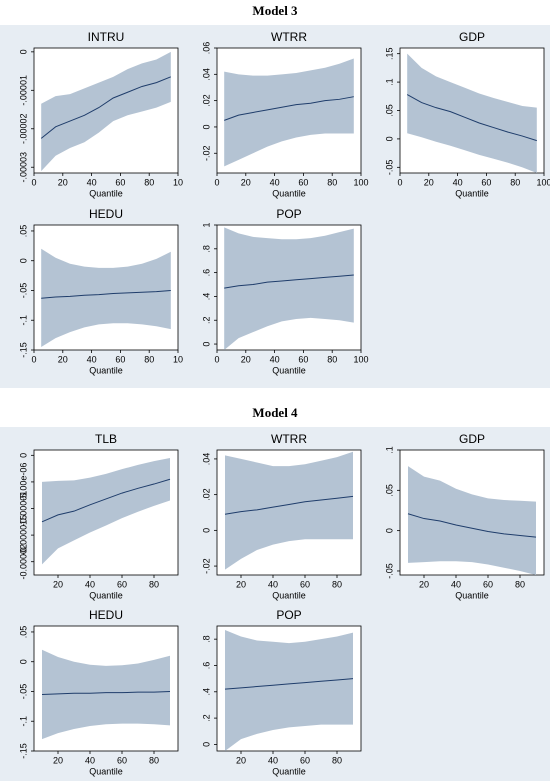 The width and height of the screenshot is (550, 781). What do you see at coordinates (543, 182) in the screenshot?
I see `x-tick-label: 100` at bounding box center [543, 182].